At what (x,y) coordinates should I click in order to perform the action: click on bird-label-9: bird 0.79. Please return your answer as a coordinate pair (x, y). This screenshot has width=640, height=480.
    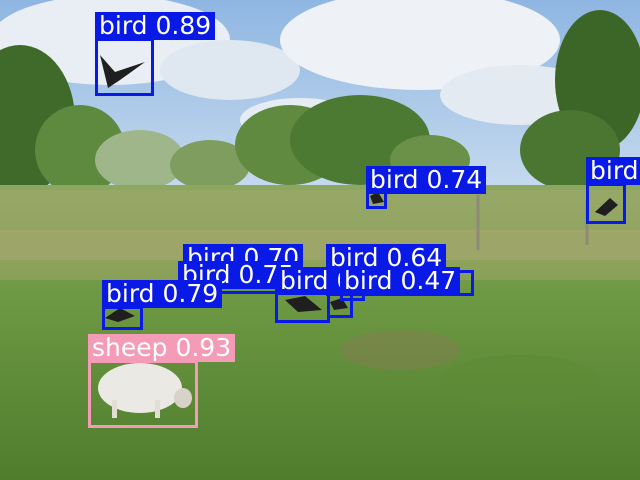
    Looking at the image, I should click on (162, 294).